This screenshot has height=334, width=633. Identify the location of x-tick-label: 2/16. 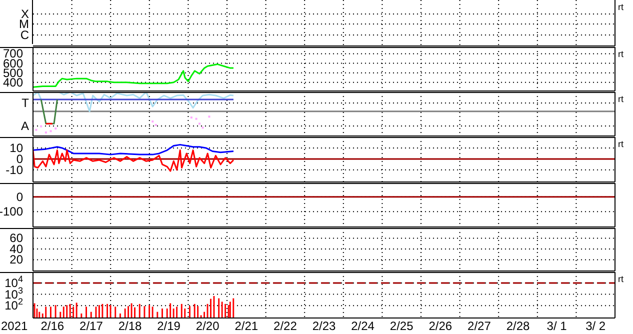
(52, 326).